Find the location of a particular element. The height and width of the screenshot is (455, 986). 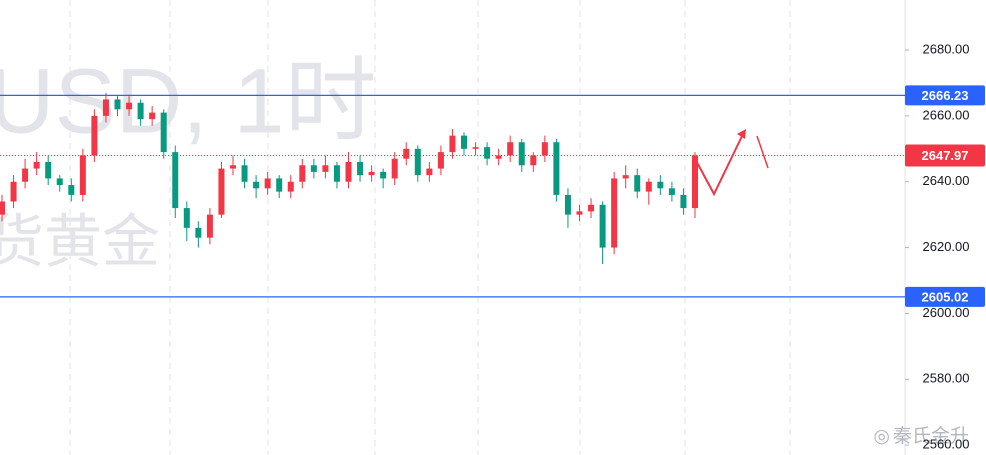

arrow-head is located at coordinates (741, 134).